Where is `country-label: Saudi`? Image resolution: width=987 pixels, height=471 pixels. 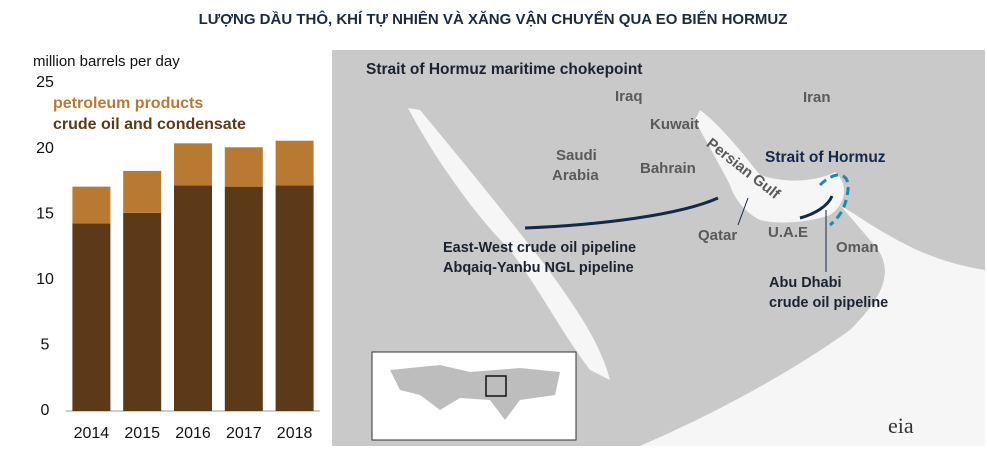
country-label: Saudi is located at coordinates (576, 155).